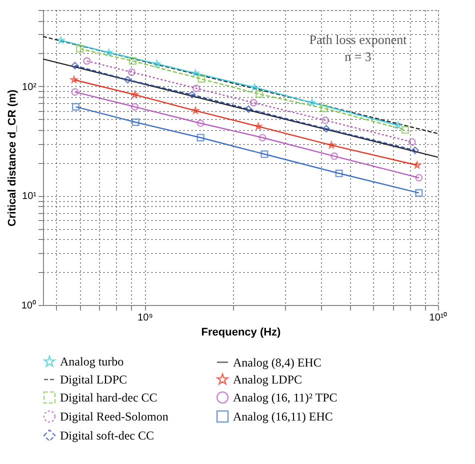 The image size is (475, 464). What do you see at coordinates (277, 362) in the screenshot?
I see `legend-label: Analog (8,4) EHC` at bounding box center [277, 362].